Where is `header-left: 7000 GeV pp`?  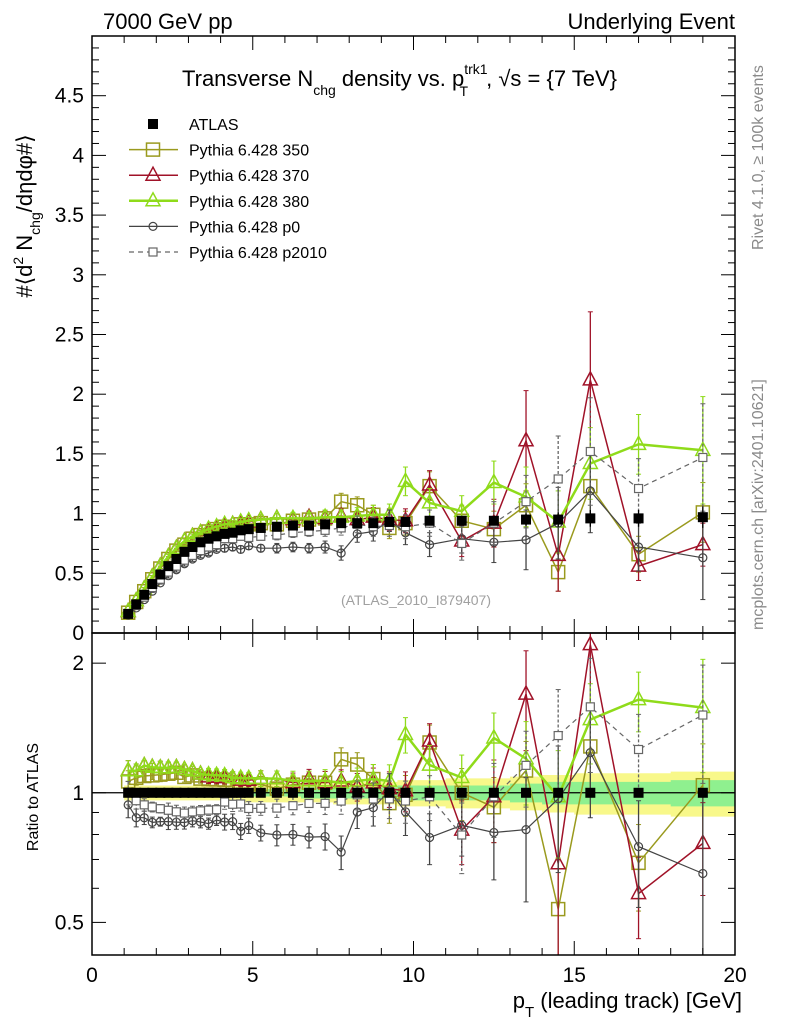 header-left: 7000 GeV pp is located at coordinates (168, 21).